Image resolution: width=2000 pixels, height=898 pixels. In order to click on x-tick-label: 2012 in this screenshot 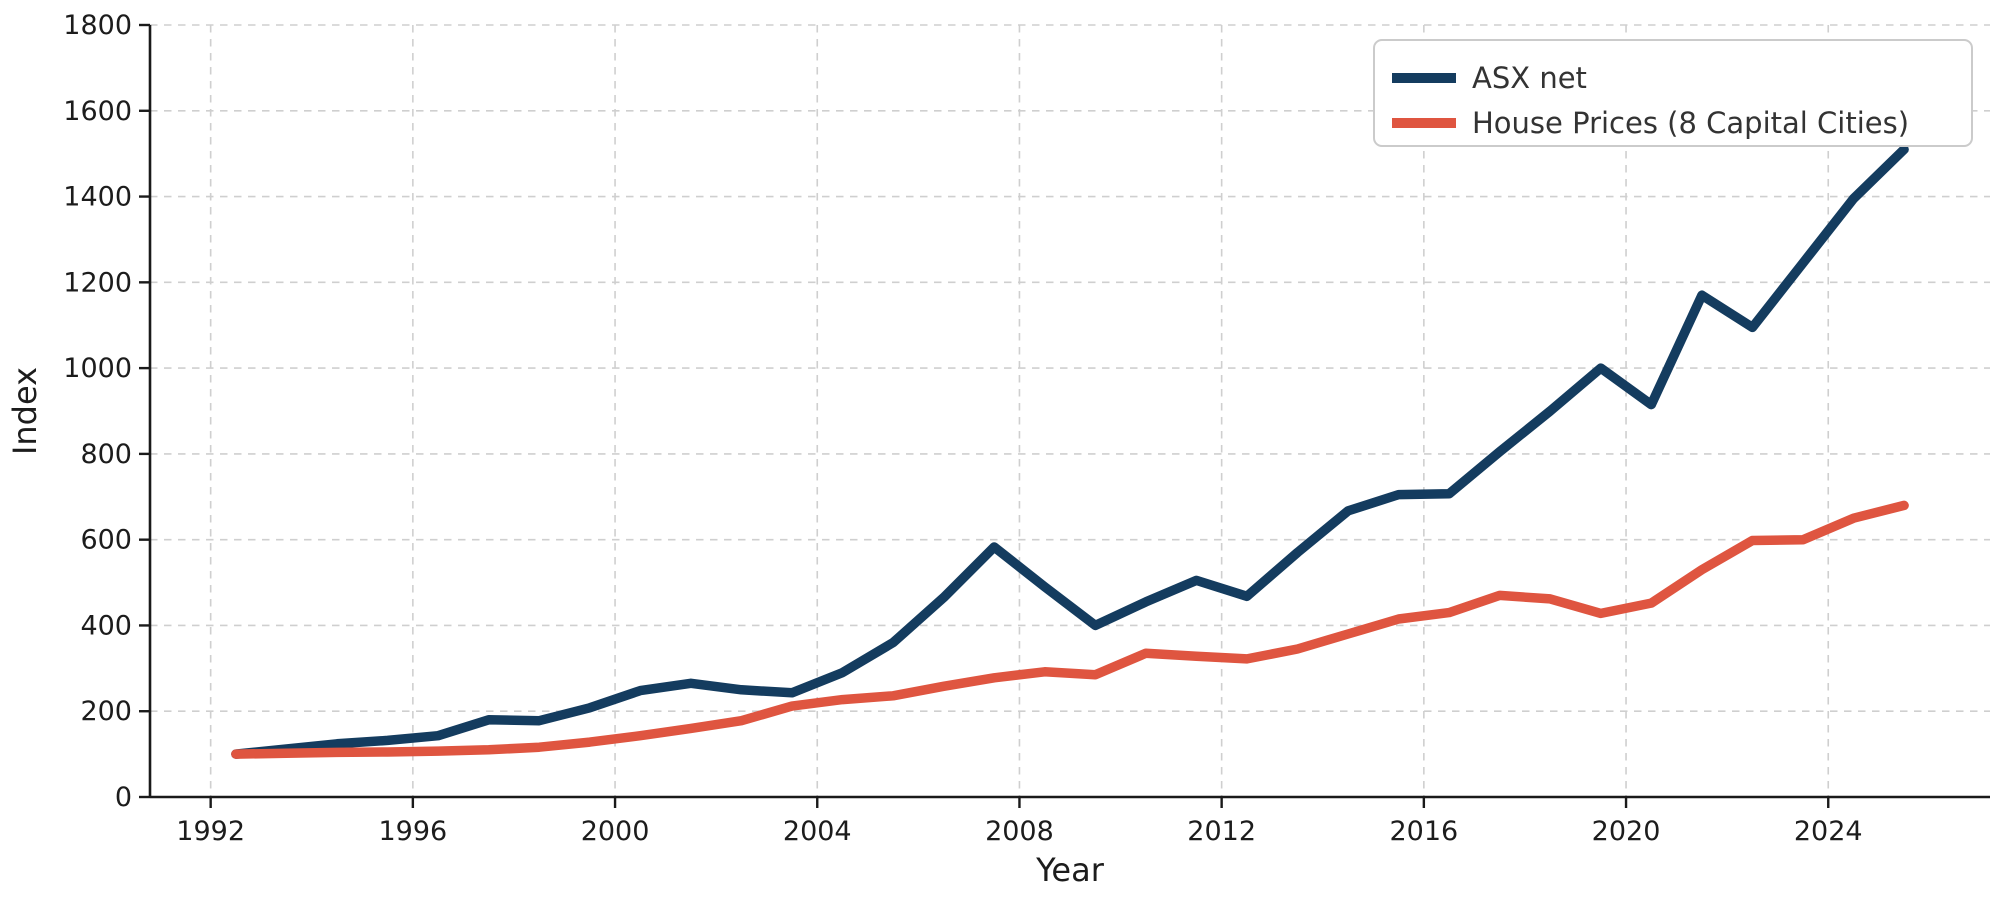, I will do `click(1221, 831)`.